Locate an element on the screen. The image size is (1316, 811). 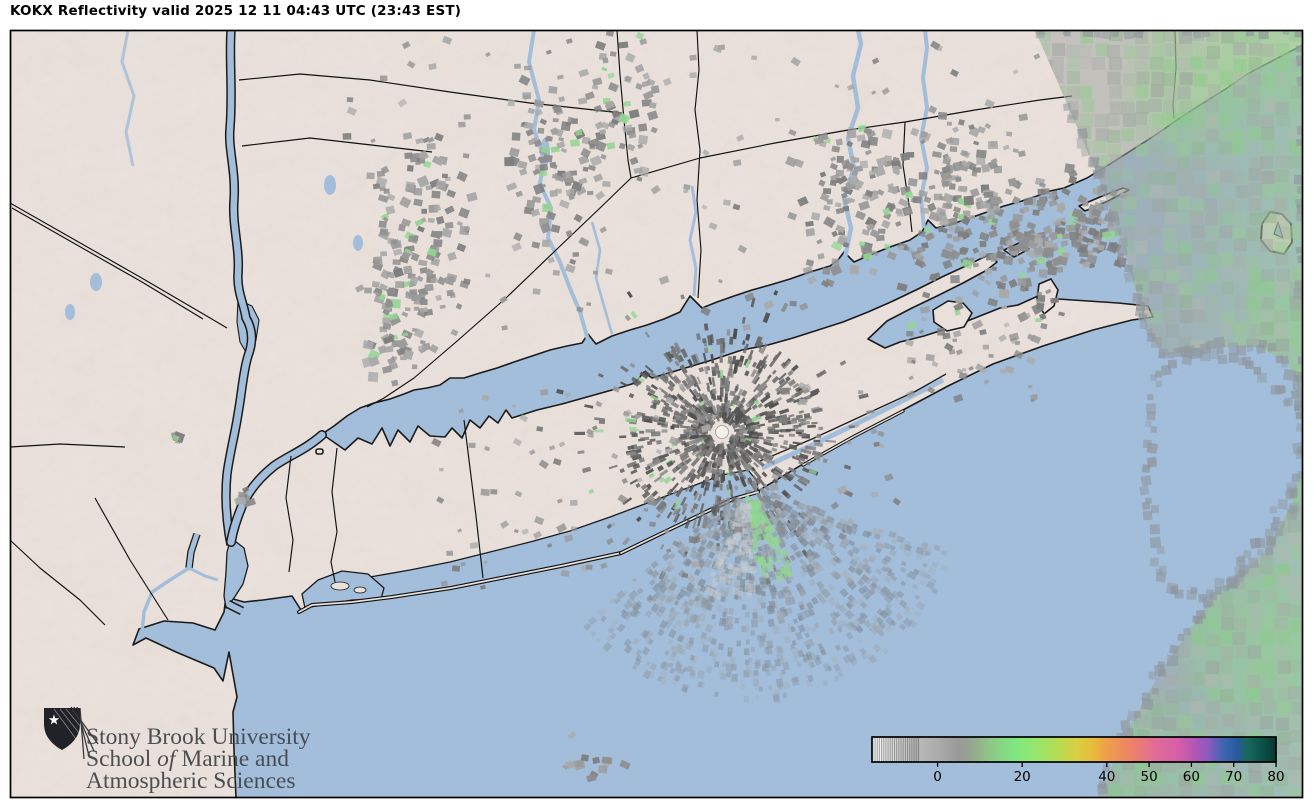
nj-county3 is located at coordinates (58, 582).